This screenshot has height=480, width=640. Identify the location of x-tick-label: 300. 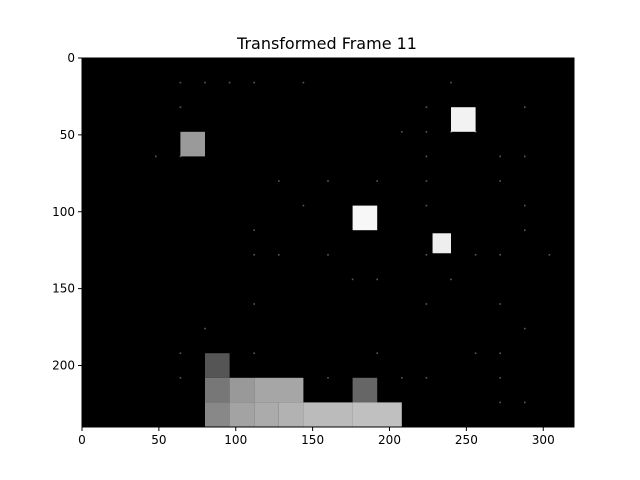
(543, 440).